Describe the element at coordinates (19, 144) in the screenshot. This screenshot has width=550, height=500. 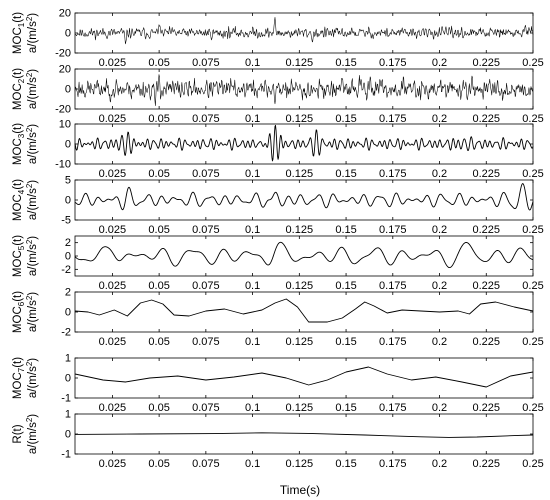
I see `y-axis-label-name: MOC3(t)` at that location.